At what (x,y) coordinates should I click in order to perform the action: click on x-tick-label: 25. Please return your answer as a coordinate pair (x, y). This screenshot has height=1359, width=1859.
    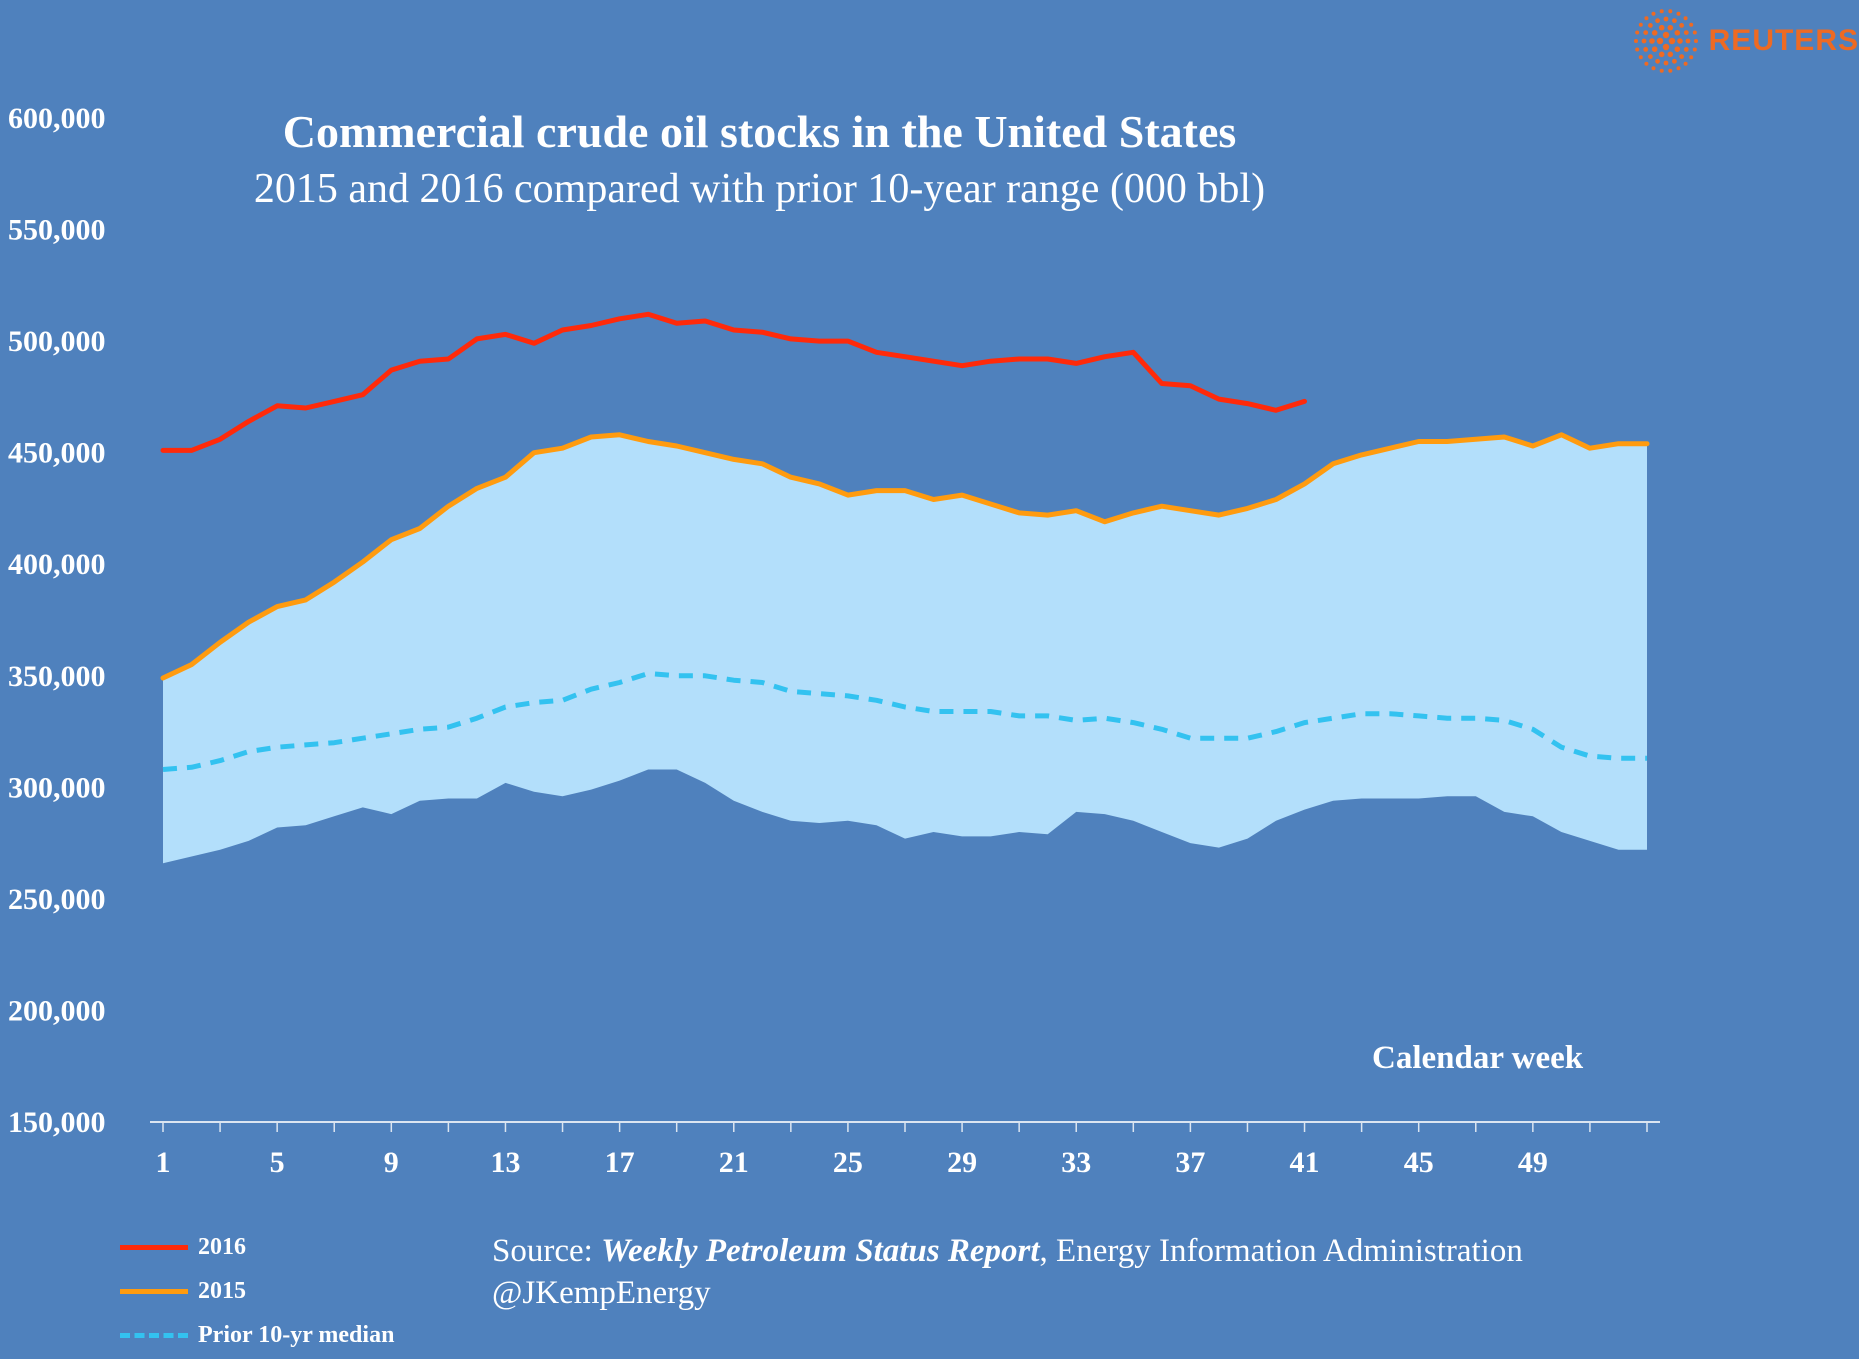
    Looking at the image, I should click on (848, 1162).